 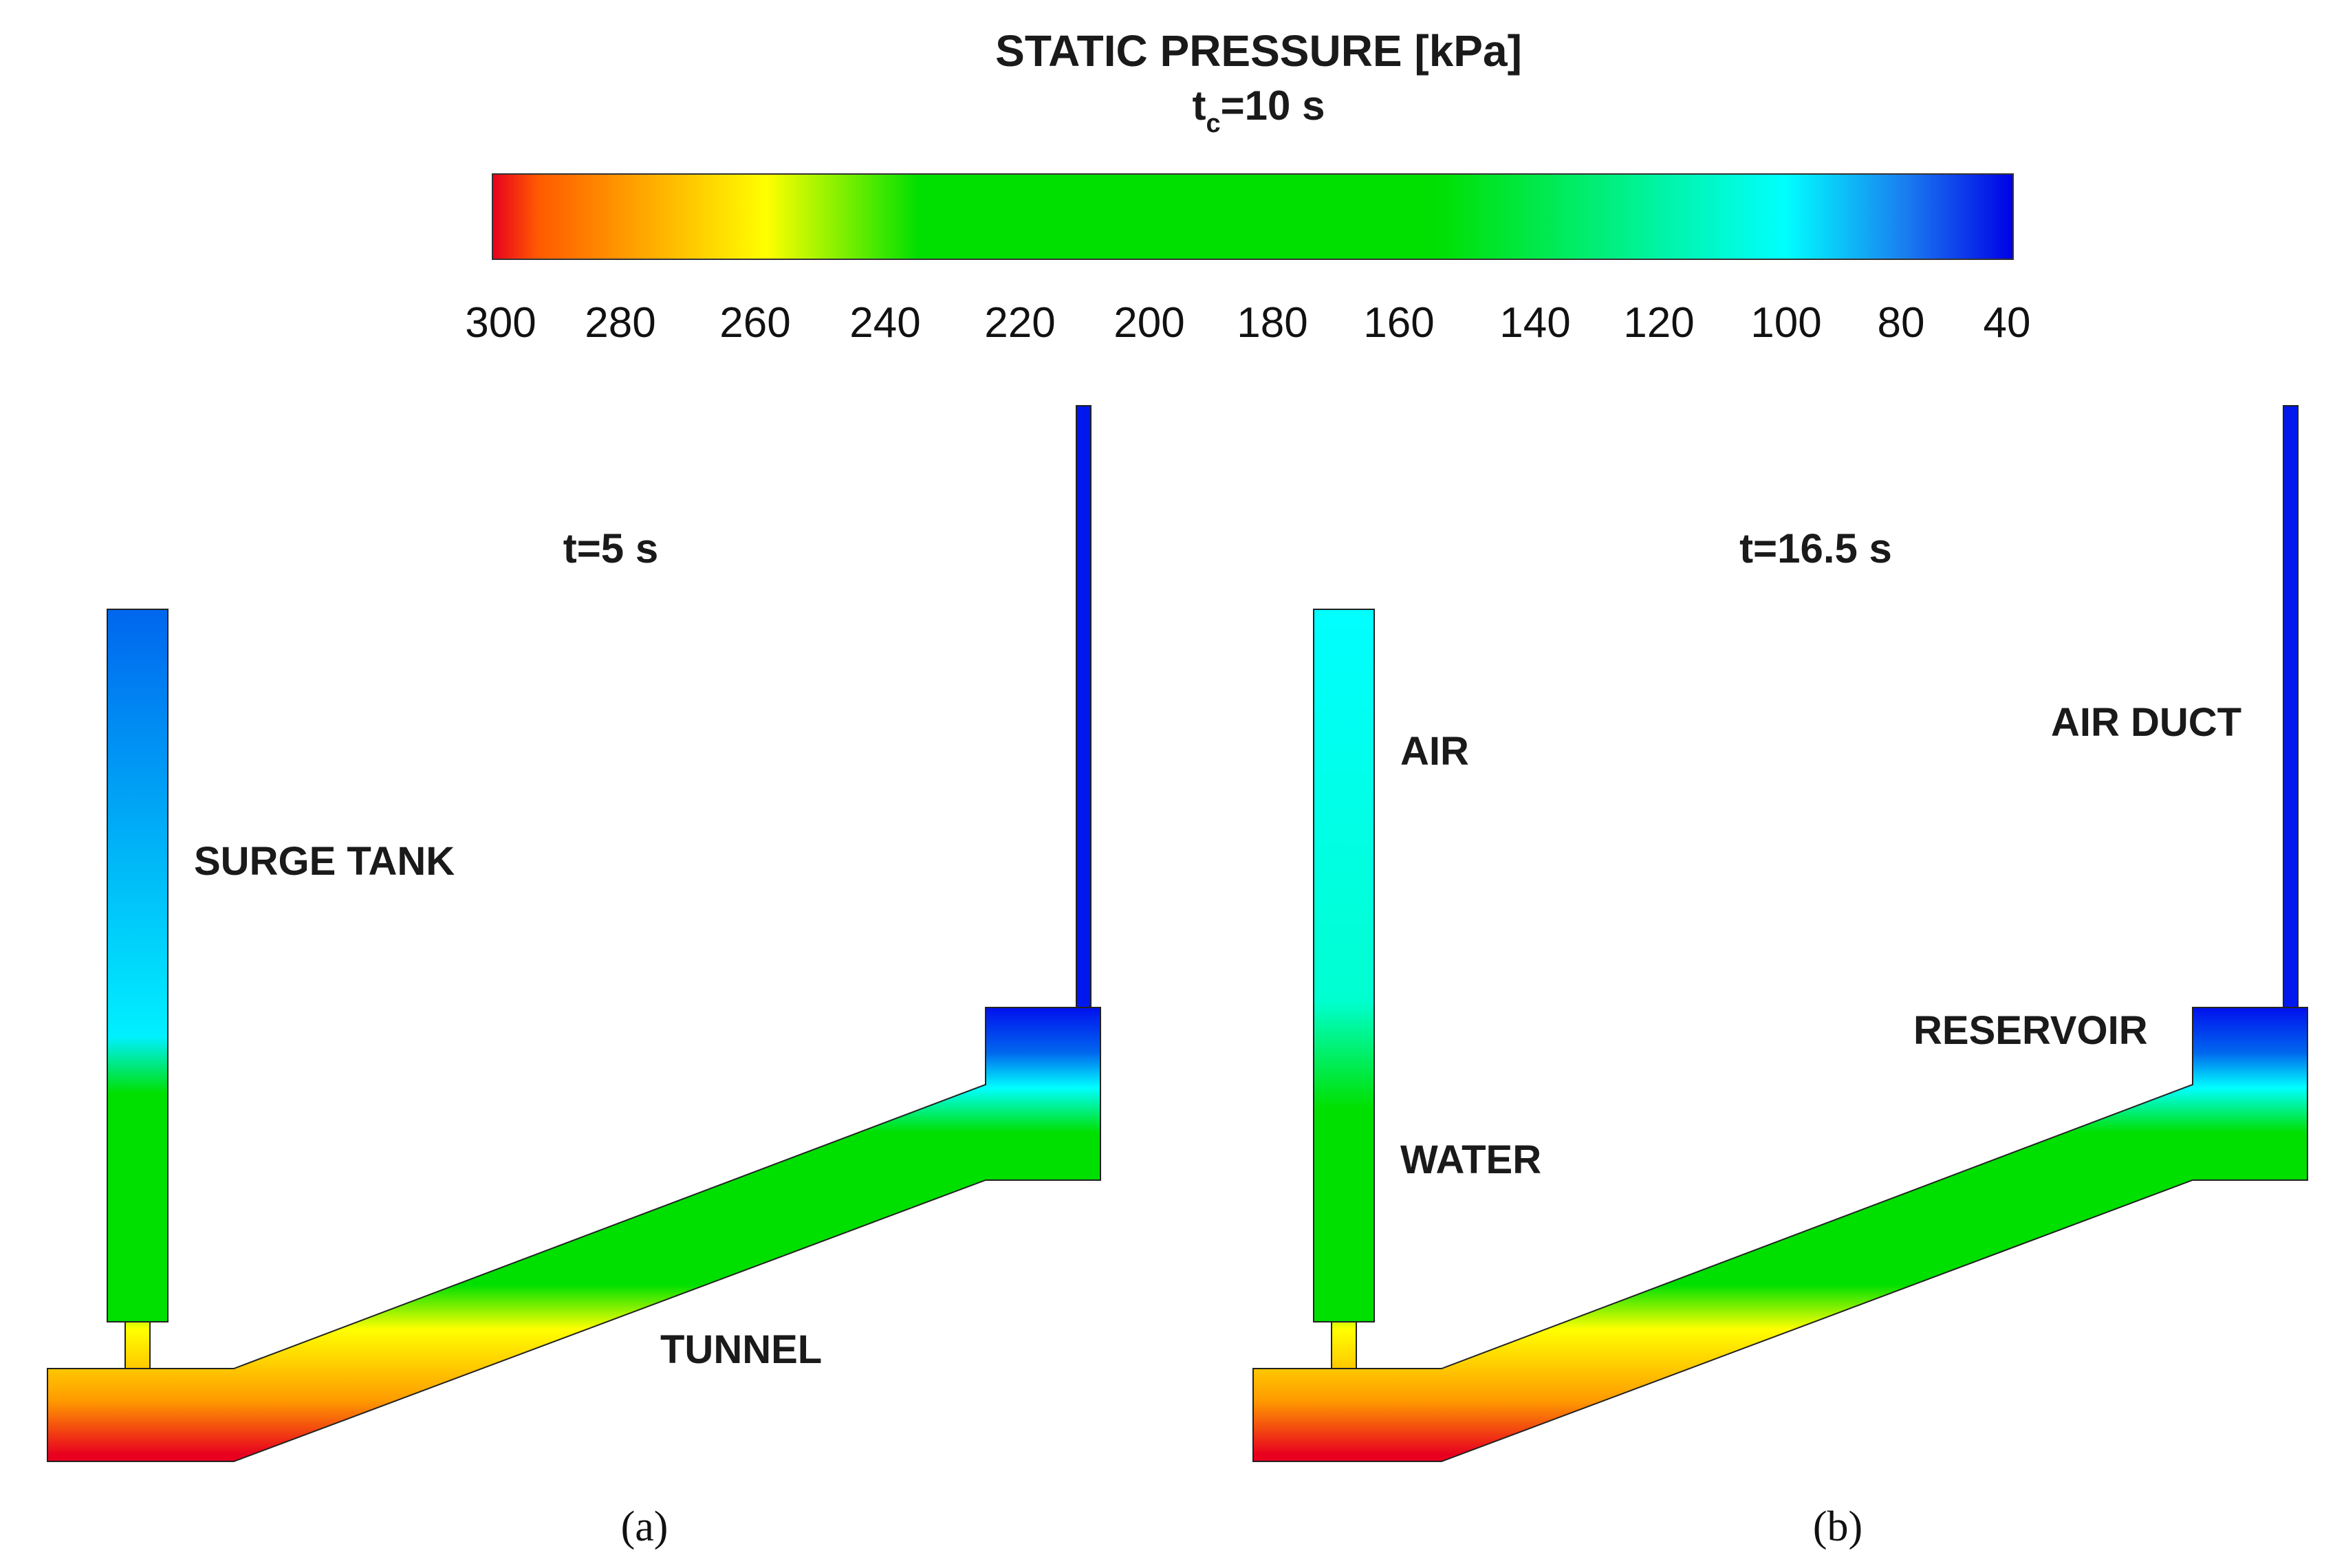 I want to click on tick-label: 300, so click(x=501, y=323).